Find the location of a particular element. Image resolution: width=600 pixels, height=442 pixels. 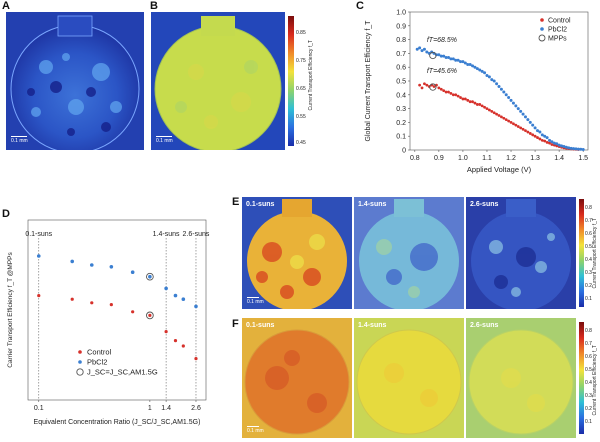

y-tick-label: 0.6 is located at coordinates (401, 68).